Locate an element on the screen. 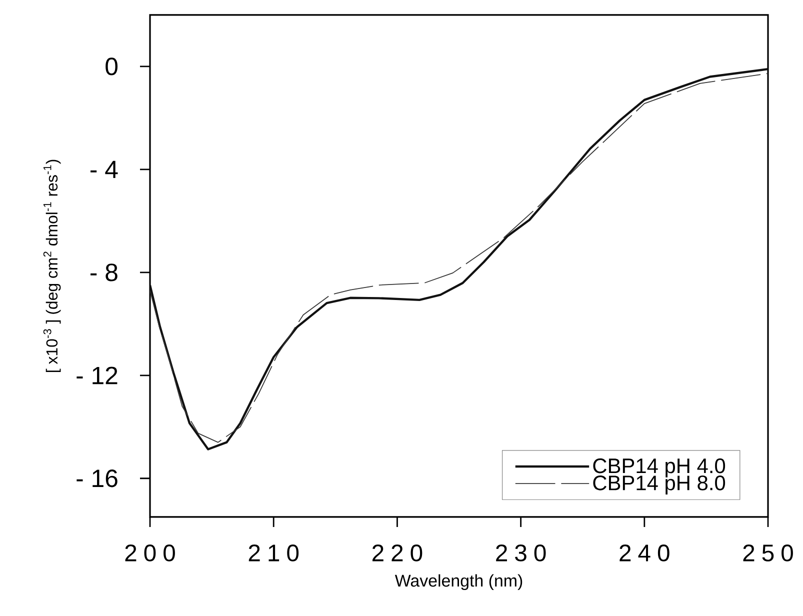 The image size is (803, 616). text: [ x10$^{-3}$ ] (deg cm$^{2}$ dmol$^{-1}$ res$^{-1}$) is located at coordinates (52, 266).